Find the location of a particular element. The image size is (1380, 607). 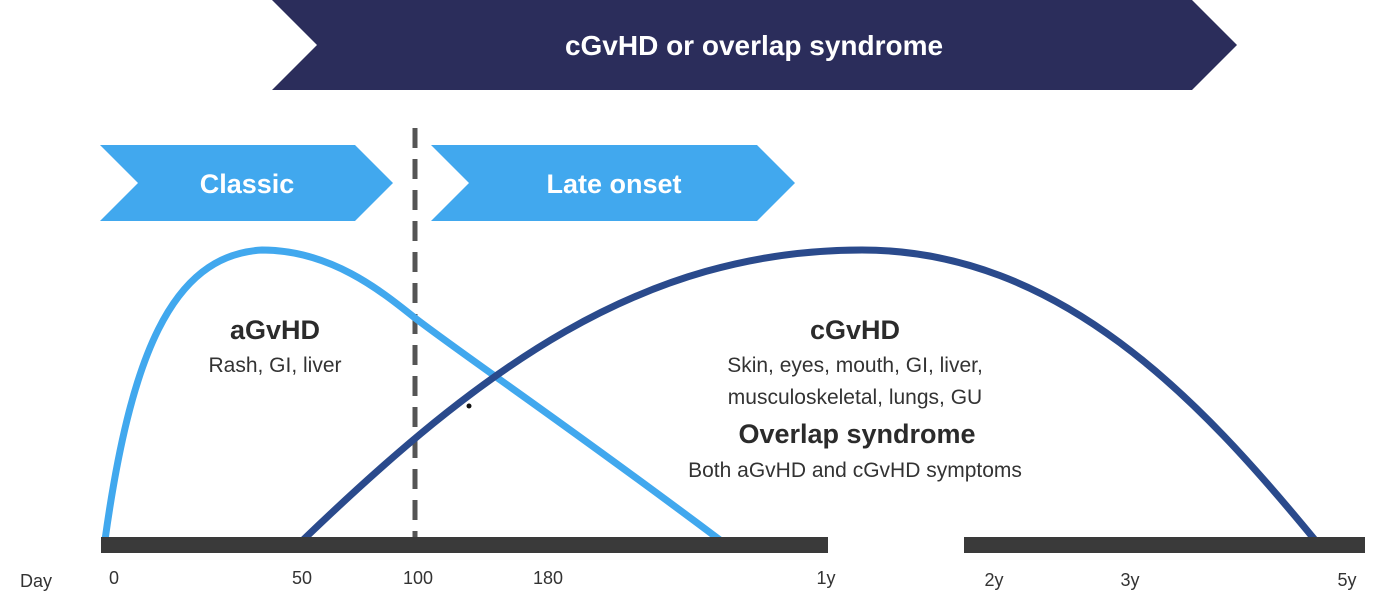

timeline-axis-right is located at coordinates (1164, 545).